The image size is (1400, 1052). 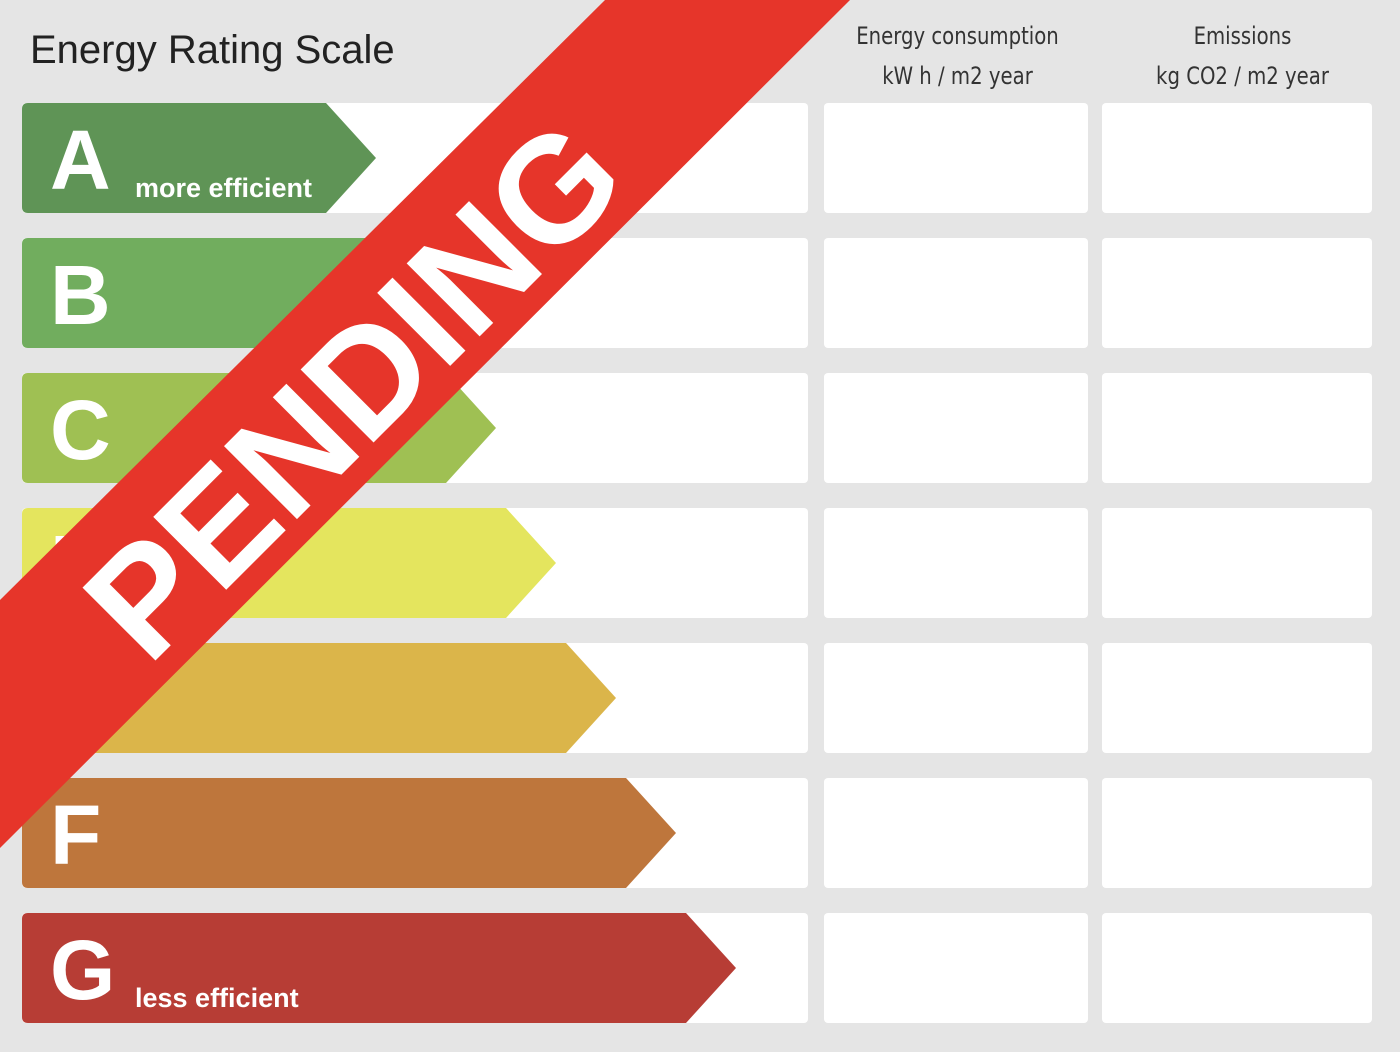 What do you see at coordinates (80, 295) in the screenshot?
I see `rating-letter: B` at bounding box center [80, 295].